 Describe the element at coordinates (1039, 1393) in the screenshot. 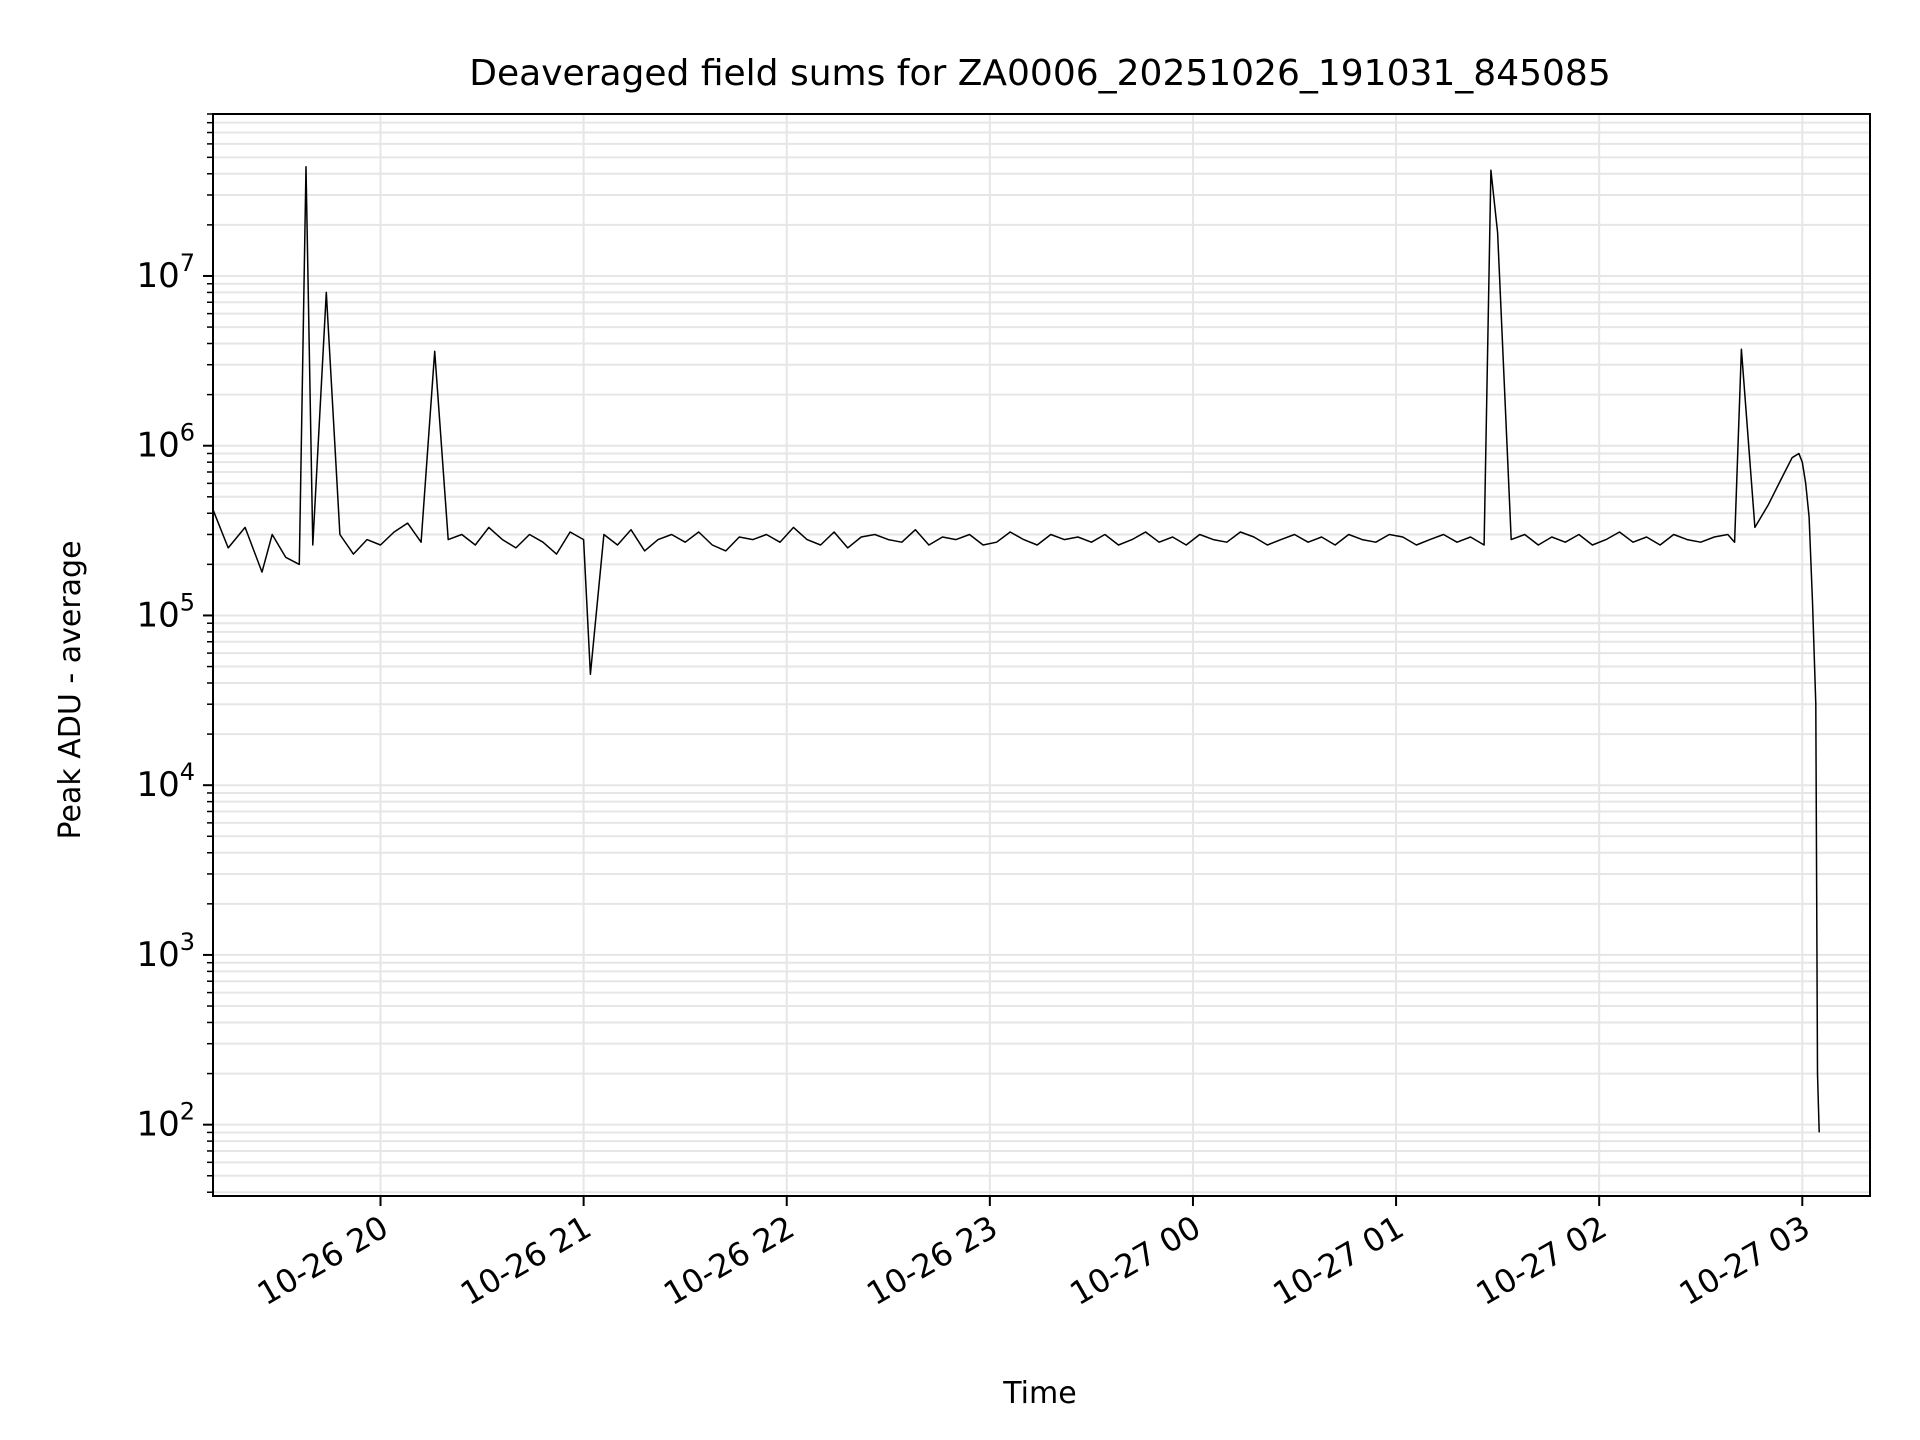

I see `x-axis-label: Time` at that location.